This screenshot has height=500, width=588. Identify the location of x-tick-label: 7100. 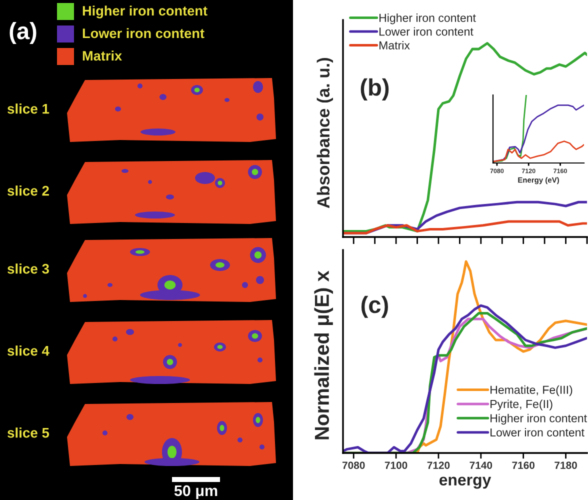
(396, 465).